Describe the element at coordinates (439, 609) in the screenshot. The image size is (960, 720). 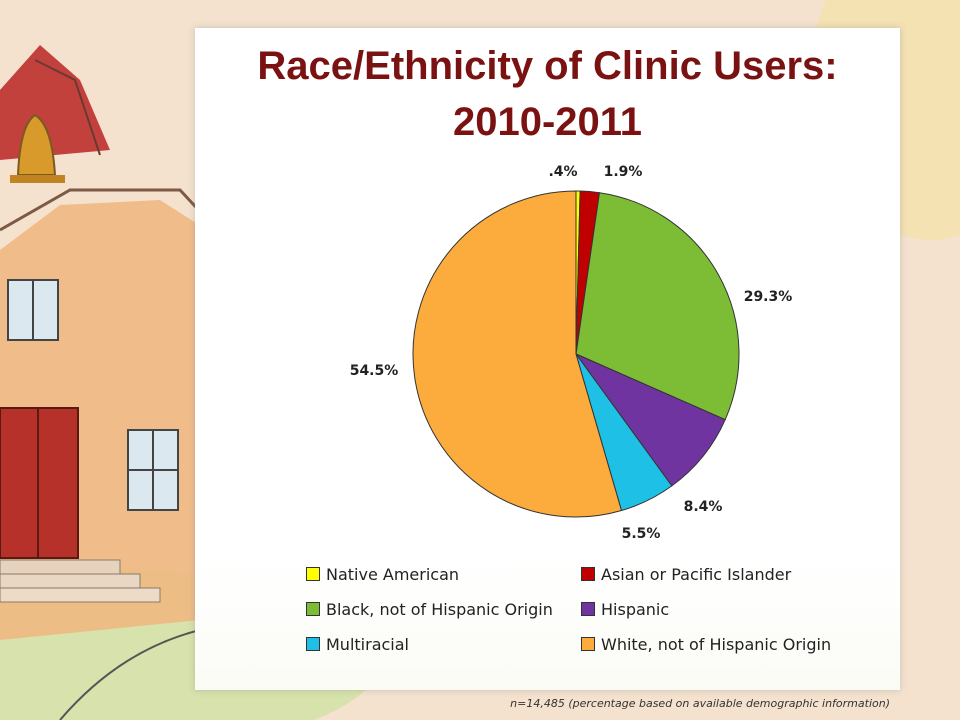
I see `legend-label: Black, not of Hispanic Origin` at that location.